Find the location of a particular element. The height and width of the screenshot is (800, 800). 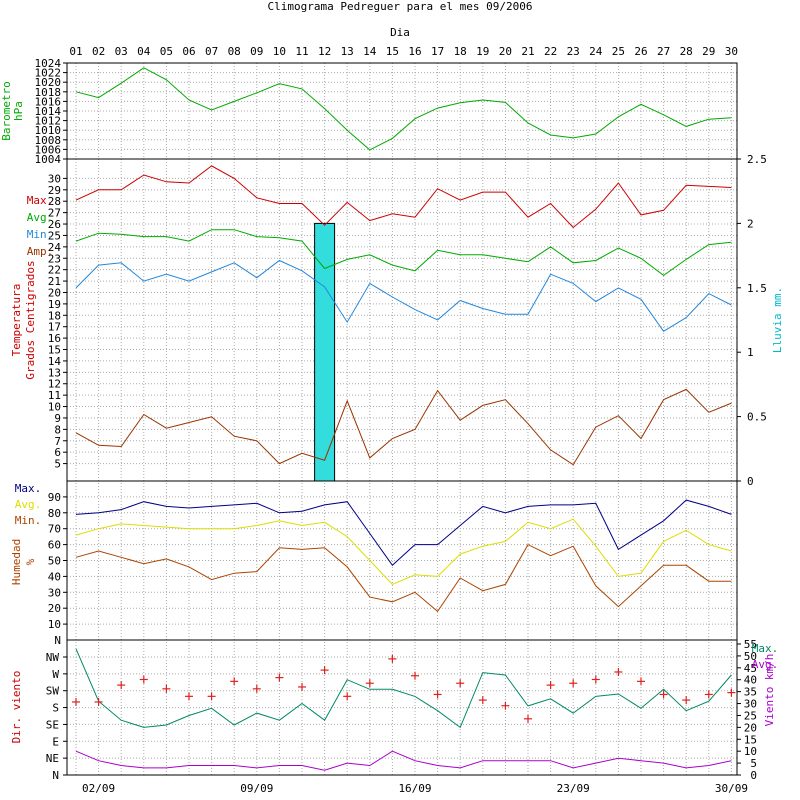

day-tick-label: 30 is located at coordinates (731, 51).